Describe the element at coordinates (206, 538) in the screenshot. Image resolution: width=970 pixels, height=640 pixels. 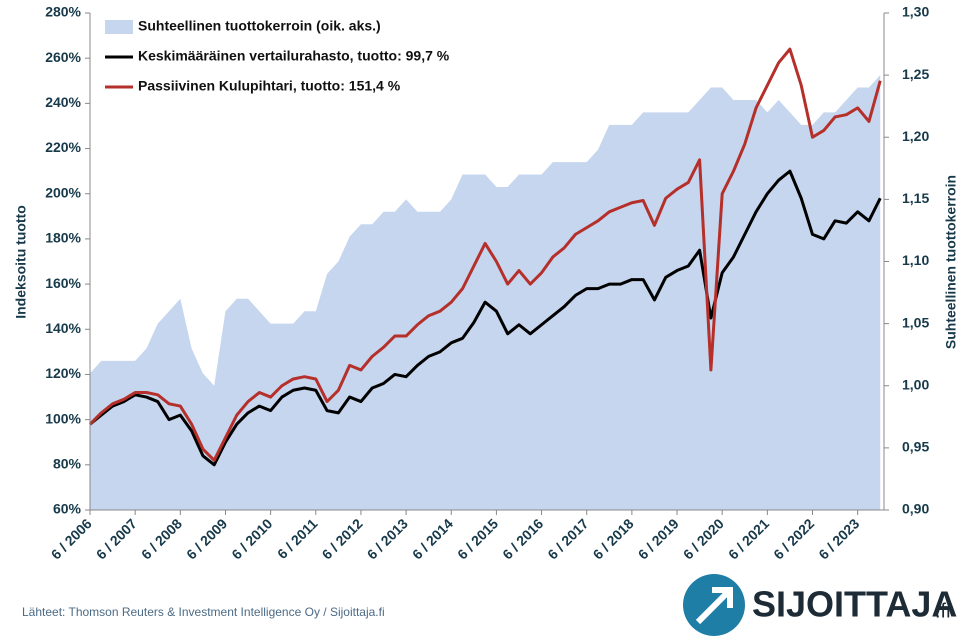
I see `x-tick-label: 6 / 2009` at that location.